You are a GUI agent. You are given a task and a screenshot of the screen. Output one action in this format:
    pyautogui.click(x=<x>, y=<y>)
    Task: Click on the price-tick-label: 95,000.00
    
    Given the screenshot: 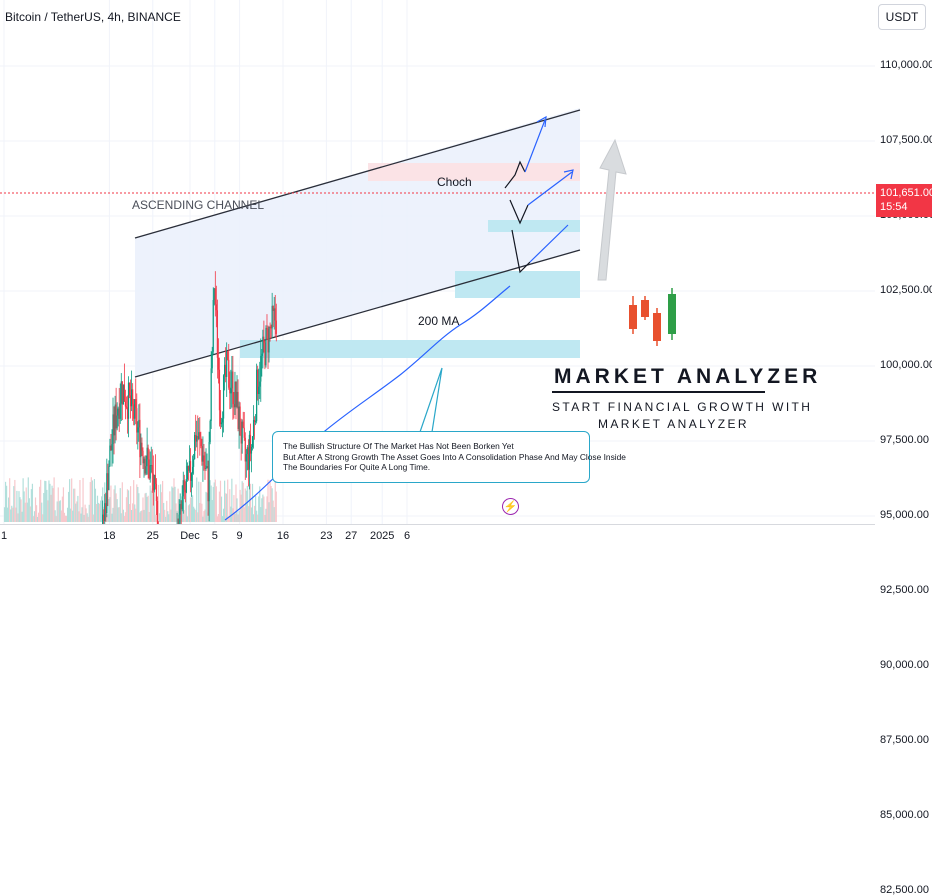 What is the action you would take?
    pyautogui.click(x=904, y=515)
    